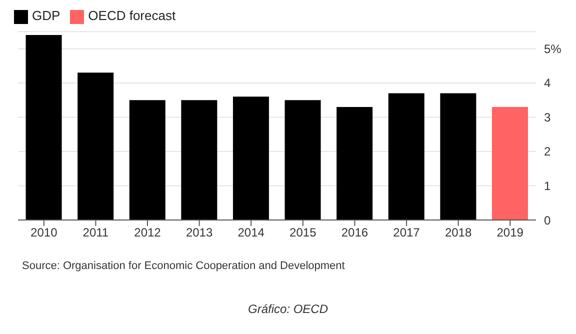  I want to click on y-tick-label: 1, so click(547, 186).